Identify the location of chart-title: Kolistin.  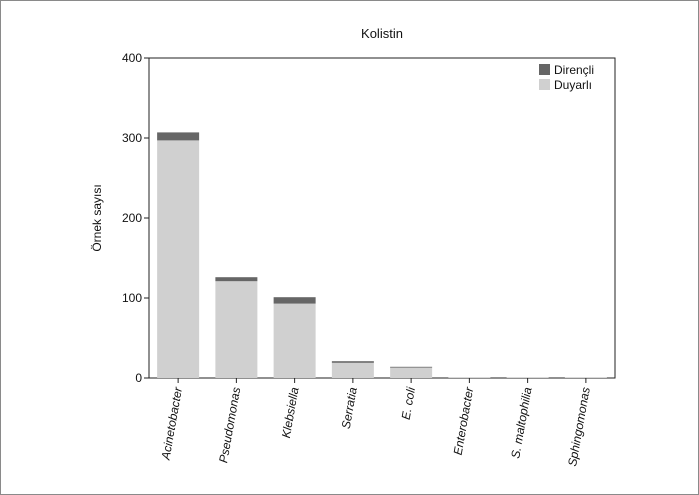
(382, 33).